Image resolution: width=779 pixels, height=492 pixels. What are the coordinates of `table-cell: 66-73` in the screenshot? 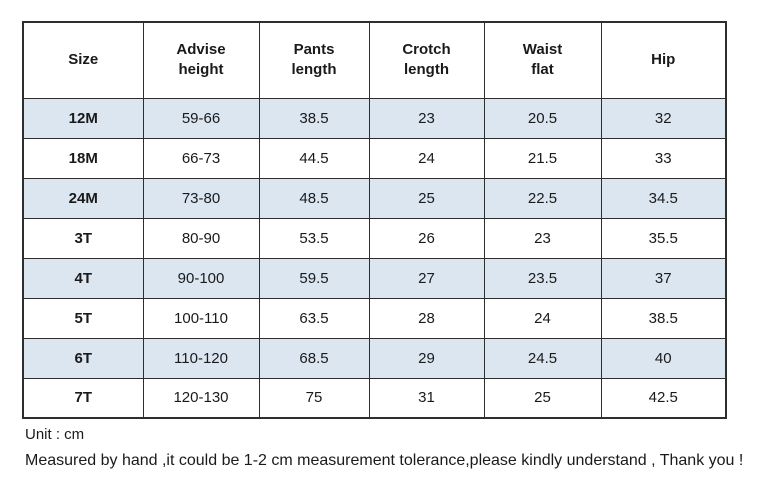 It's located at (201, 158).